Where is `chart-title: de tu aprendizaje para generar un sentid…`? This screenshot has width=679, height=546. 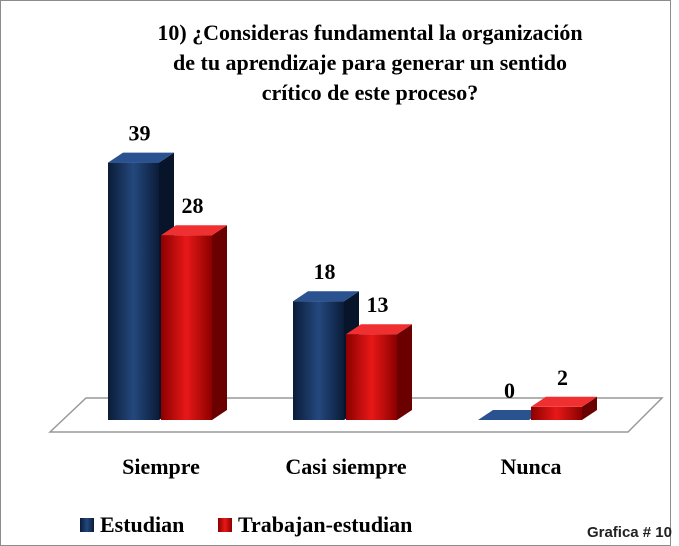 chart-title: de tu aprendizaje para generar un sentid… is located at coordinates (370, 62).